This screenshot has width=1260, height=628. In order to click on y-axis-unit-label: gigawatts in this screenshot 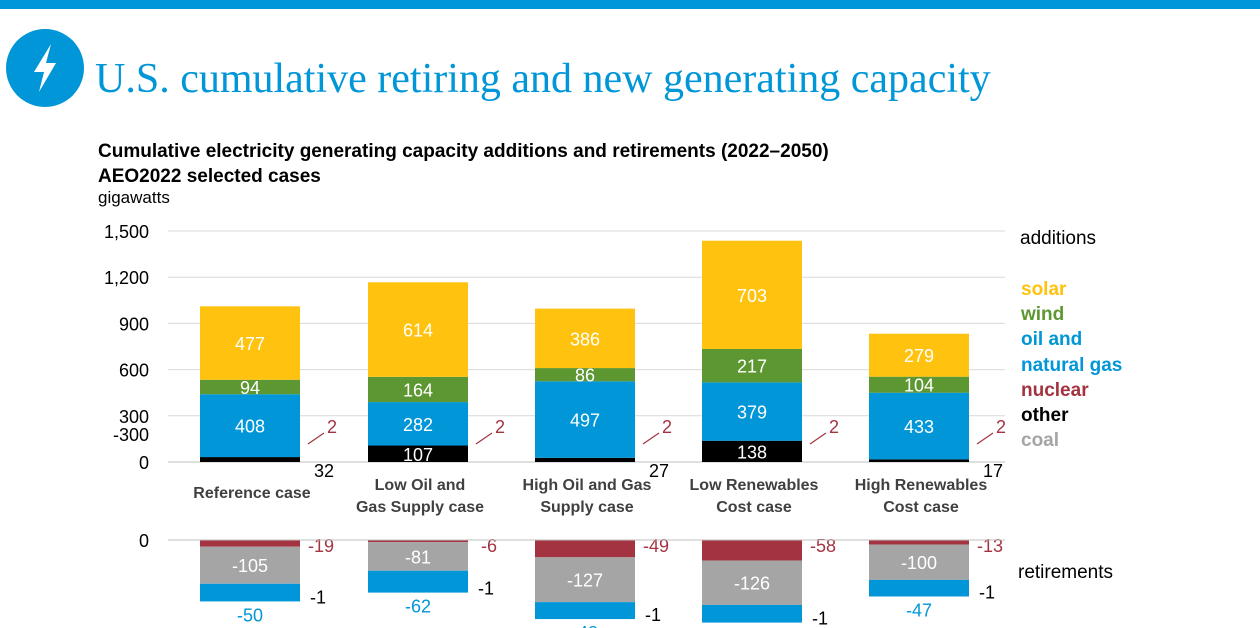, I will do `click(134, 197)`.